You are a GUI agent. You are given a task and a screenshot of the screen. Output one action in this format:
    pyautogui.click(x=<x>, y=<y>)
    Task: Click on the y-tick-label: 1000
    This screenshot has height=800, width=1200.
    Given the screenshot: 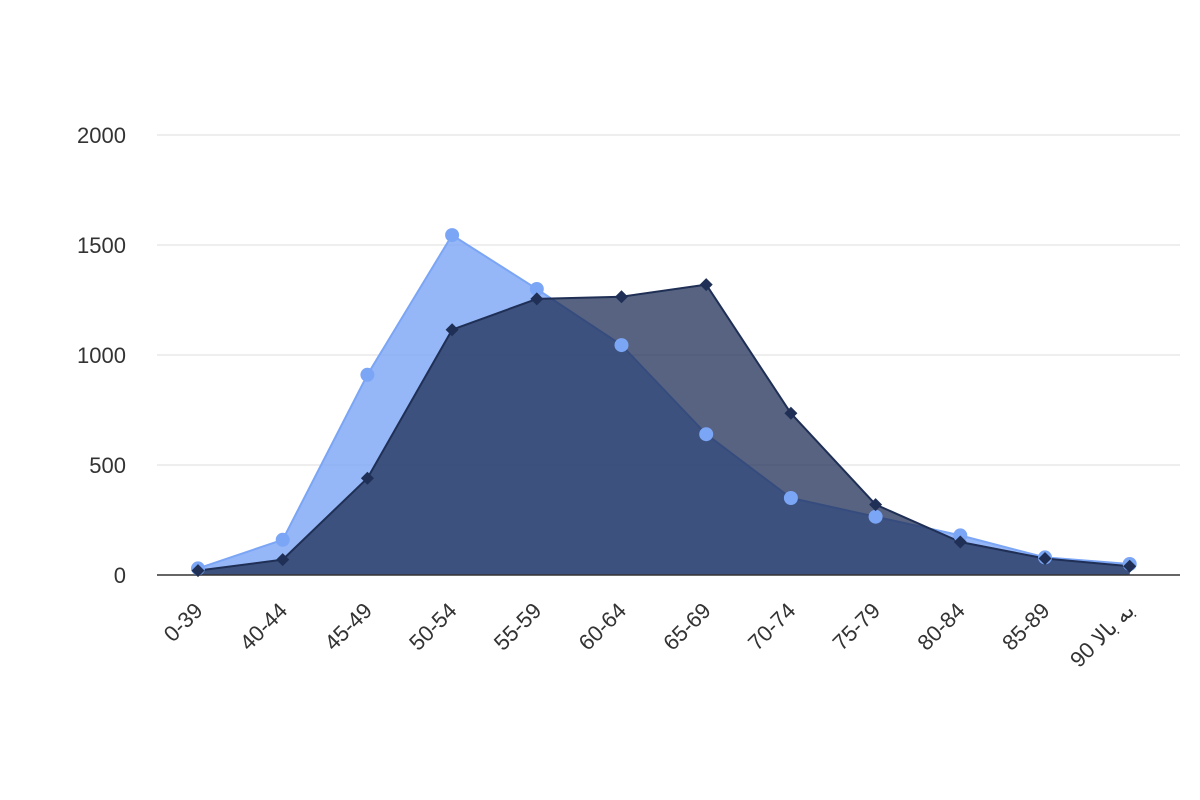 What is the action you would take?
    pyautogui.click(x=101, y=355)
    